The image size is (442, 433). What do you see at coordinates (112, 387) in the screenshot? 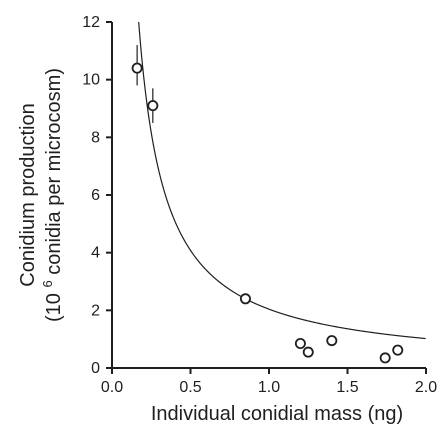
I see `x-tick-label: 0.0` at bounding box center [112, 387].